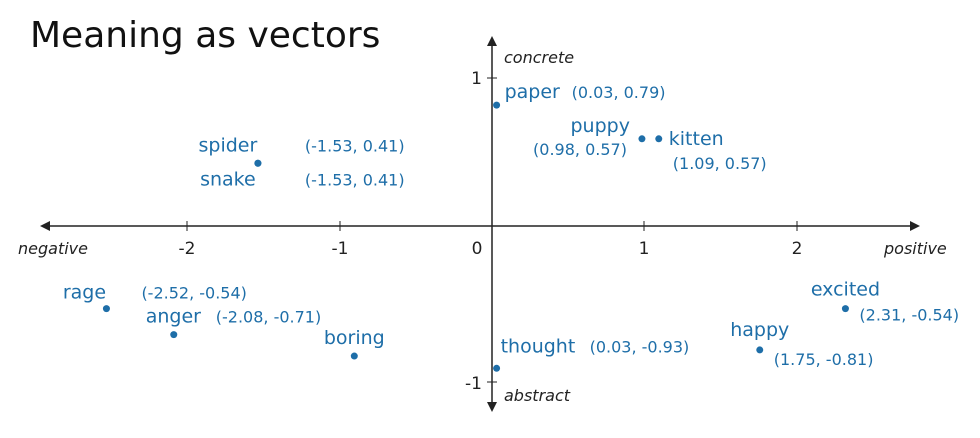 The image size is (980, 438). What do you see at coordinates (644, 249) in the screenshot?
I see `x-tick-label: 1` at bounding box center [644, 249].